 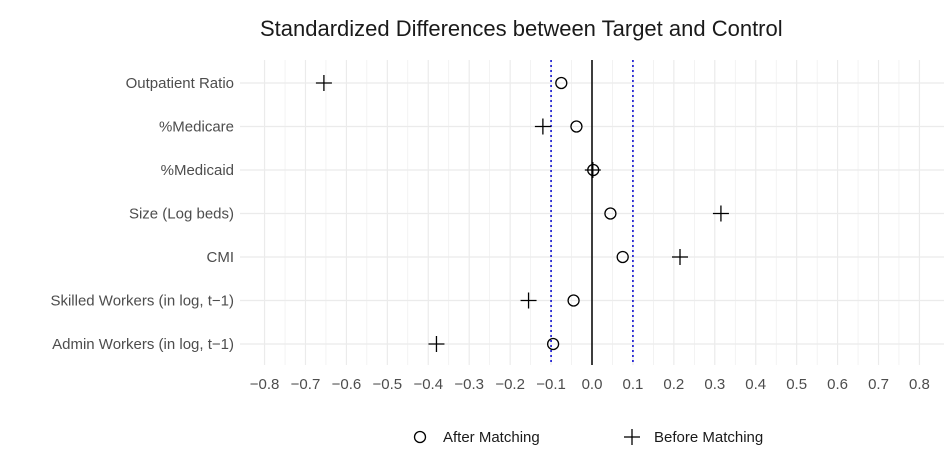 What do you see at coordinates (919, 384) in the screenshot?
I see `x-tick-label: 0.8` at bounding box center [919, 384].